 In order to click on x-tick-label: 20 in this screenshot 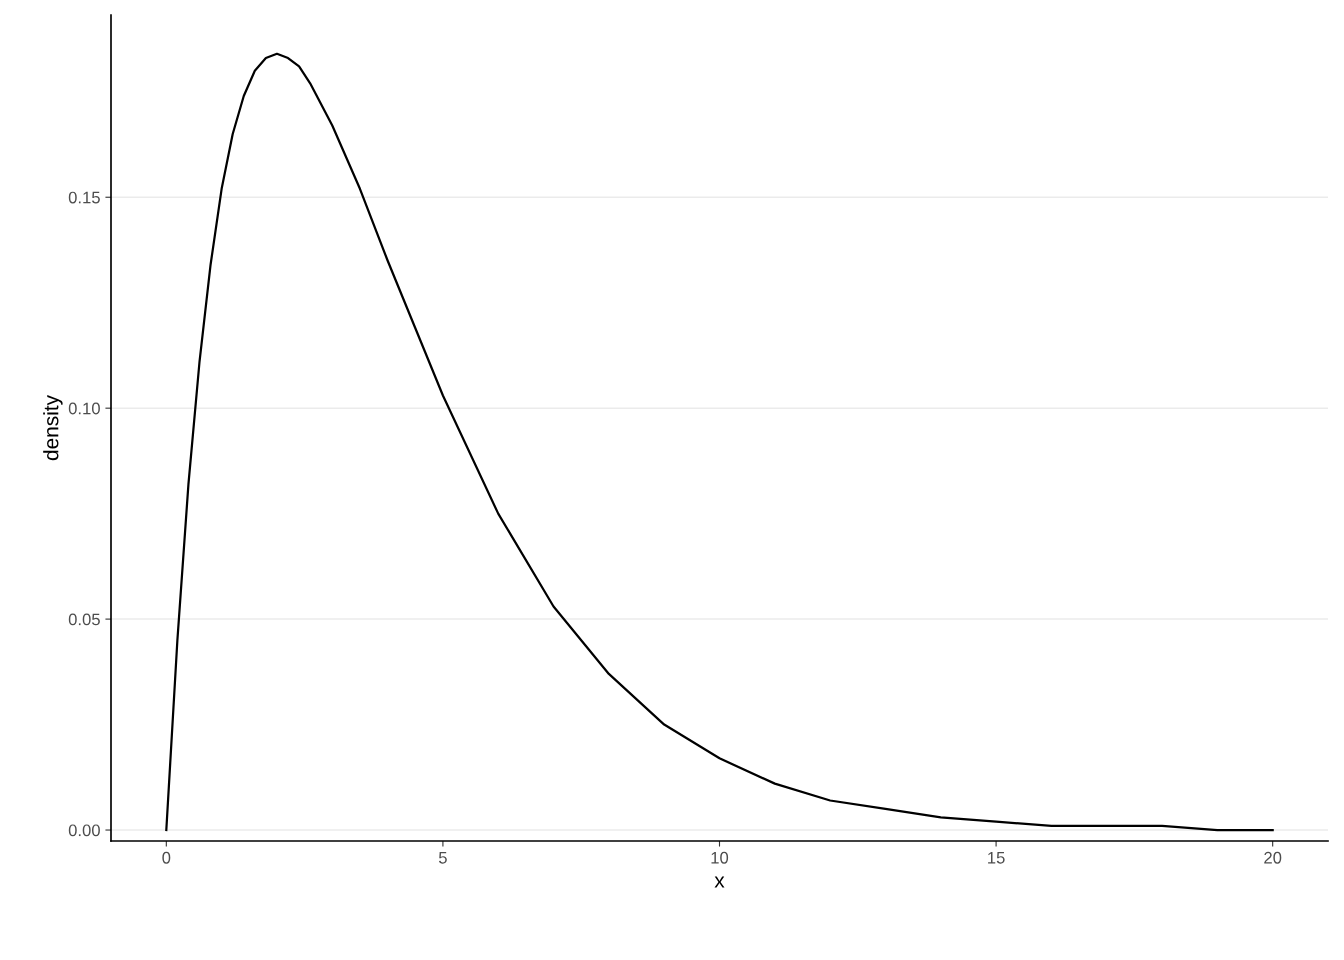, I will do `click(1273, 857)`.